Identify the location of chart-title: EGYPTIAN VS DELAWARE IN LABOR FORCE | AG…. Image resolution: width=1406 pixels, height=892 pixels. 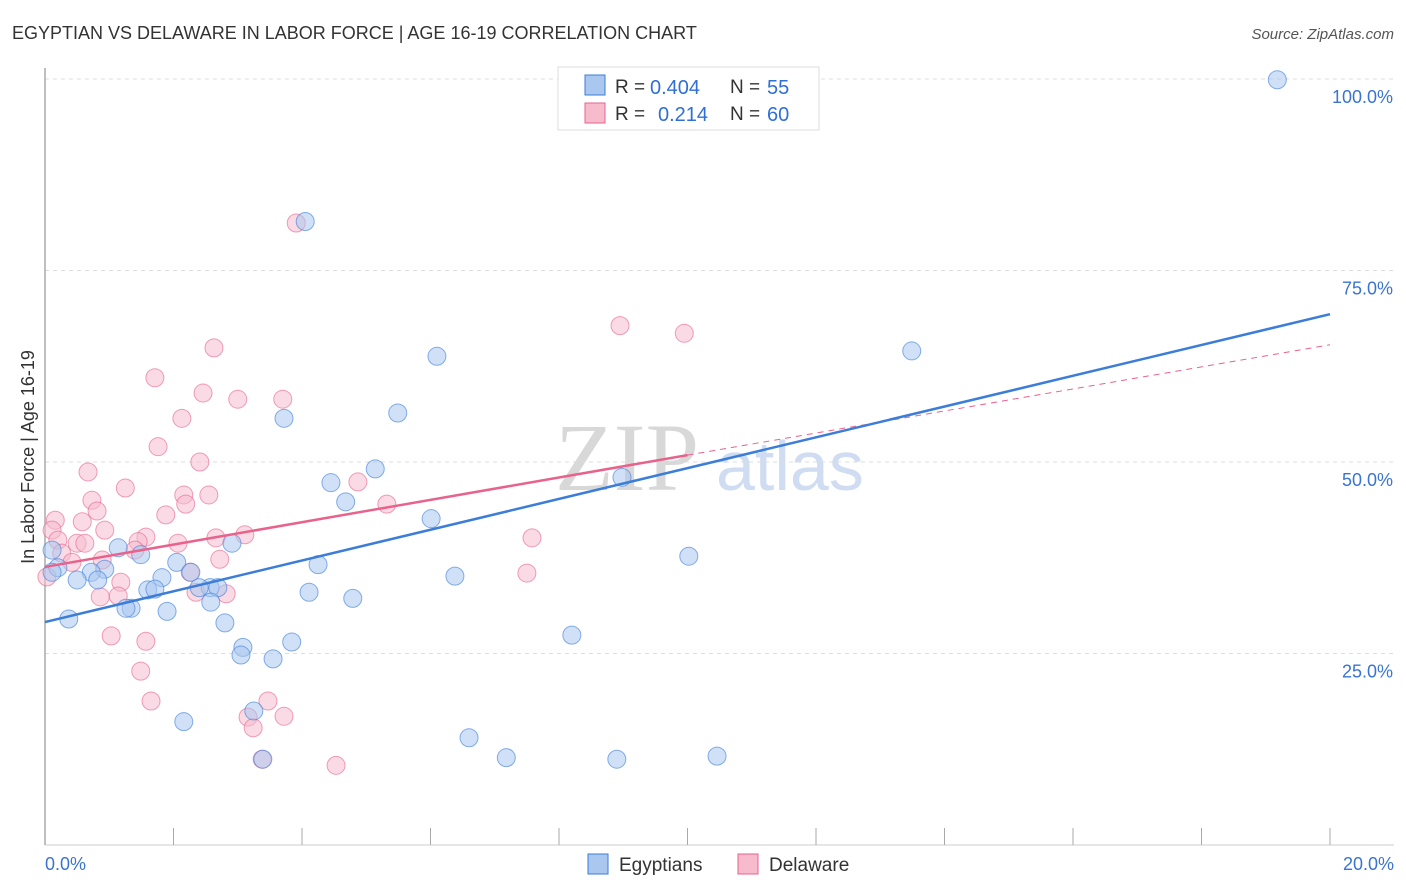
(354, 33).